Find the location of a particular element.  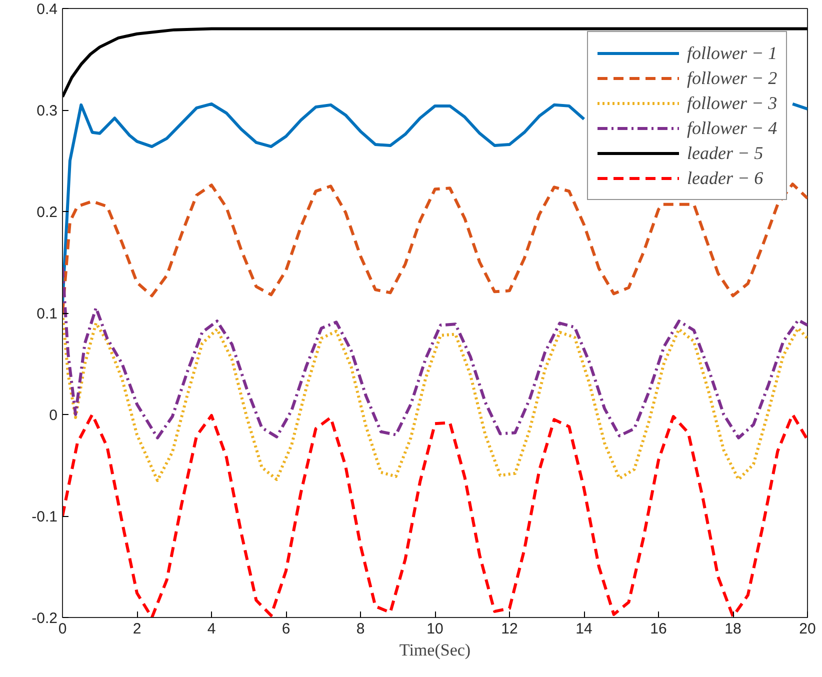

x-tick-label: 2 is located at coordinates (137, 629).